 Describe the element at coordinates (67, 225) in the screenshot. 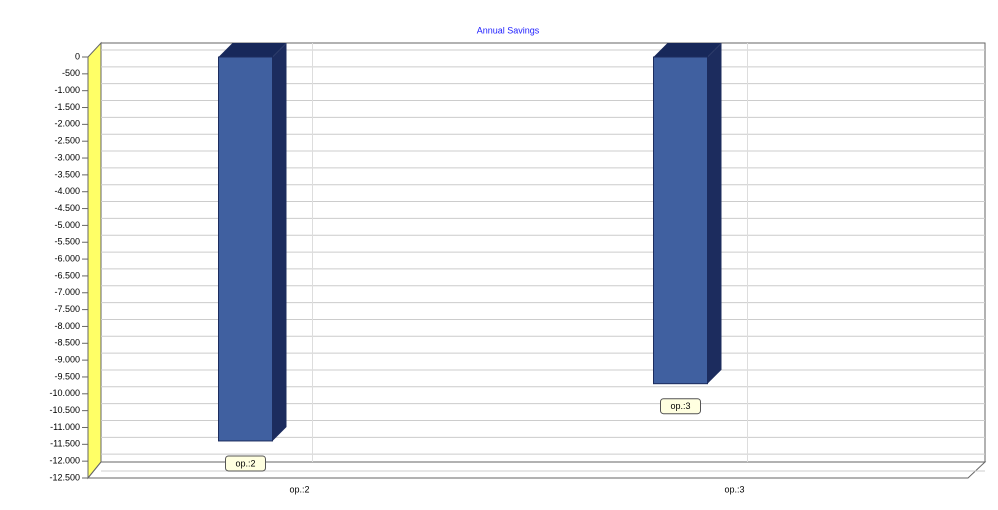

I see `y-tick-label: -5.000` at that location.